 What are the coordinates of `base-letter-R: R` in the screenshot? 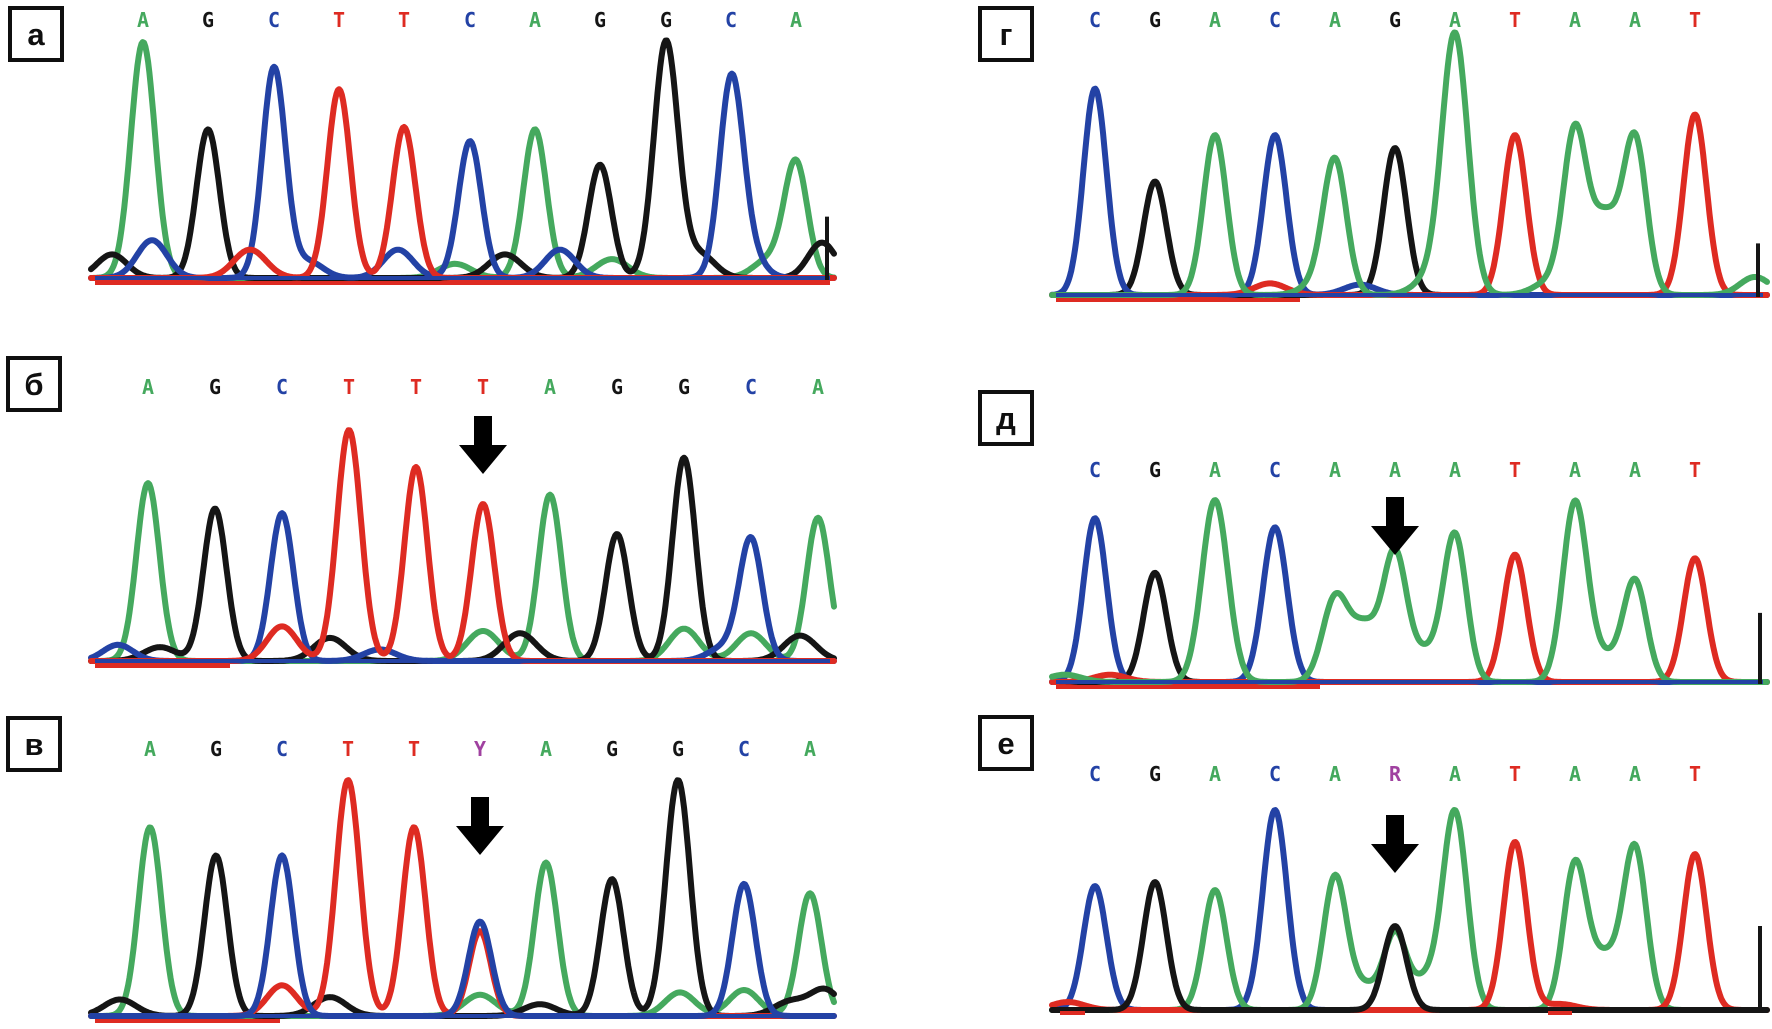 It's located at (1395, 774).